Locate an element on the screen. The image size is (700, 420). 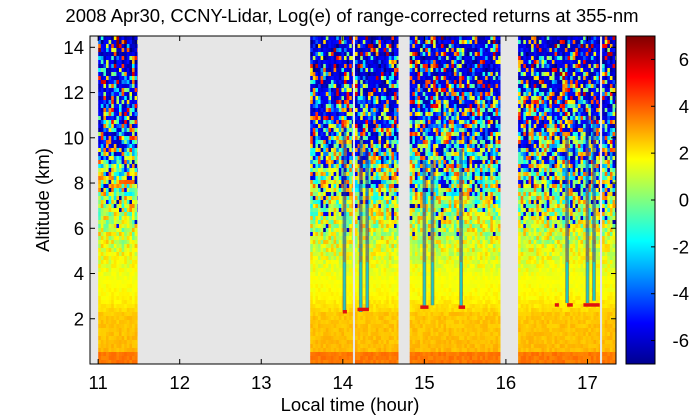
colorbar-tick-label: -4 is located at coordinates (681, 293).